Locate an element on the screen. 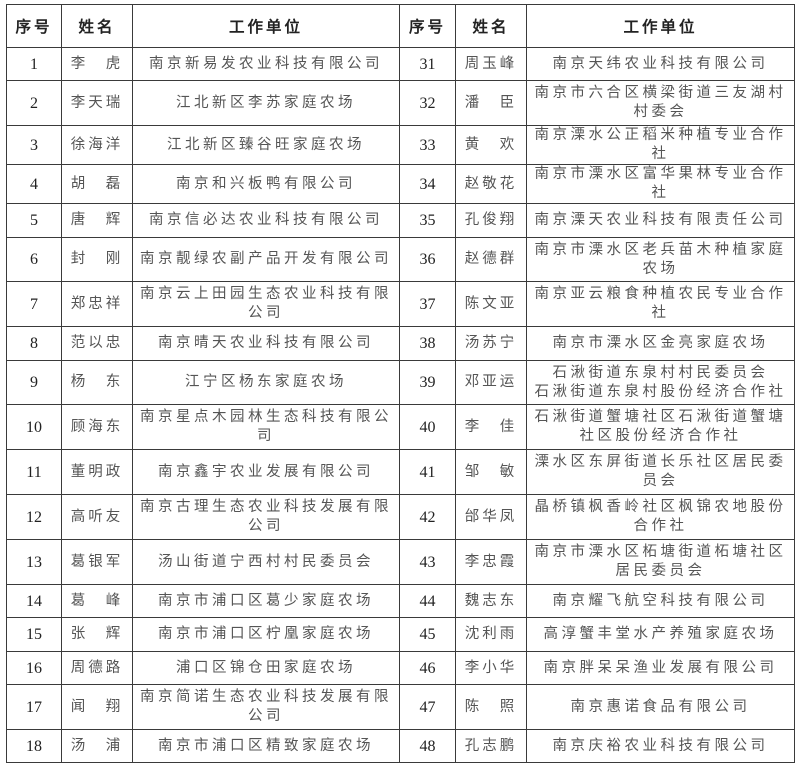 This screenshot has height=763, width=800. table-row: 3 徐海洋 江北新区臻谷旺家庭农场 33 黄 欢南京溧水公正稻米种植专业合作社 is located at coordinates (400, 145).